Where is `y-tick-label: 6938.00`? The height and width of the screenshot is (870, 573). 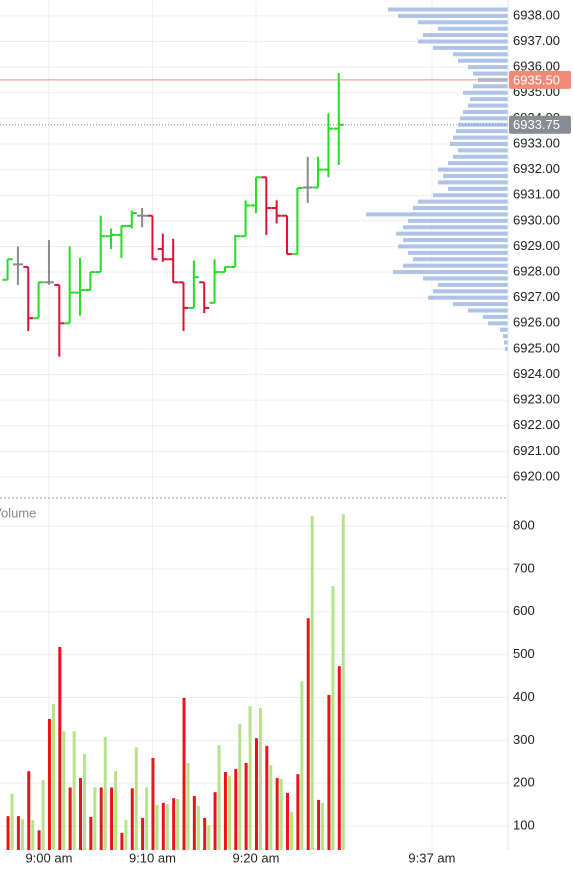 y-tick-label: 6938.00 is located at coordinates (536, 14).